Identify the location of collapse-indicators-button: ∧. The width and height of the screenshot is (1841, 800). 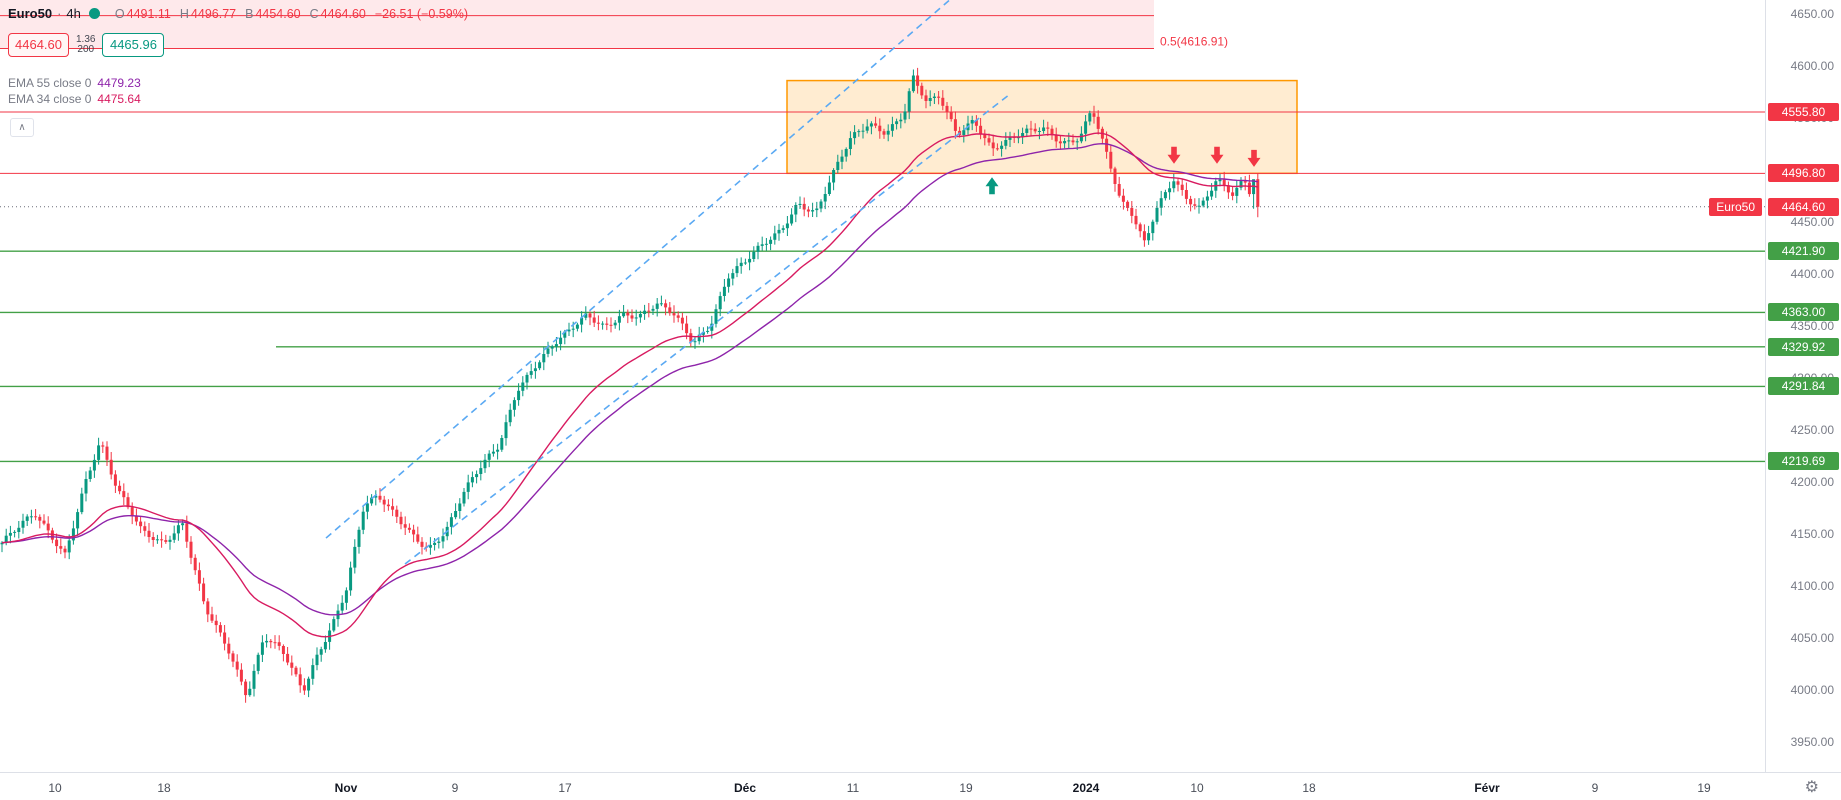
(22, 127).